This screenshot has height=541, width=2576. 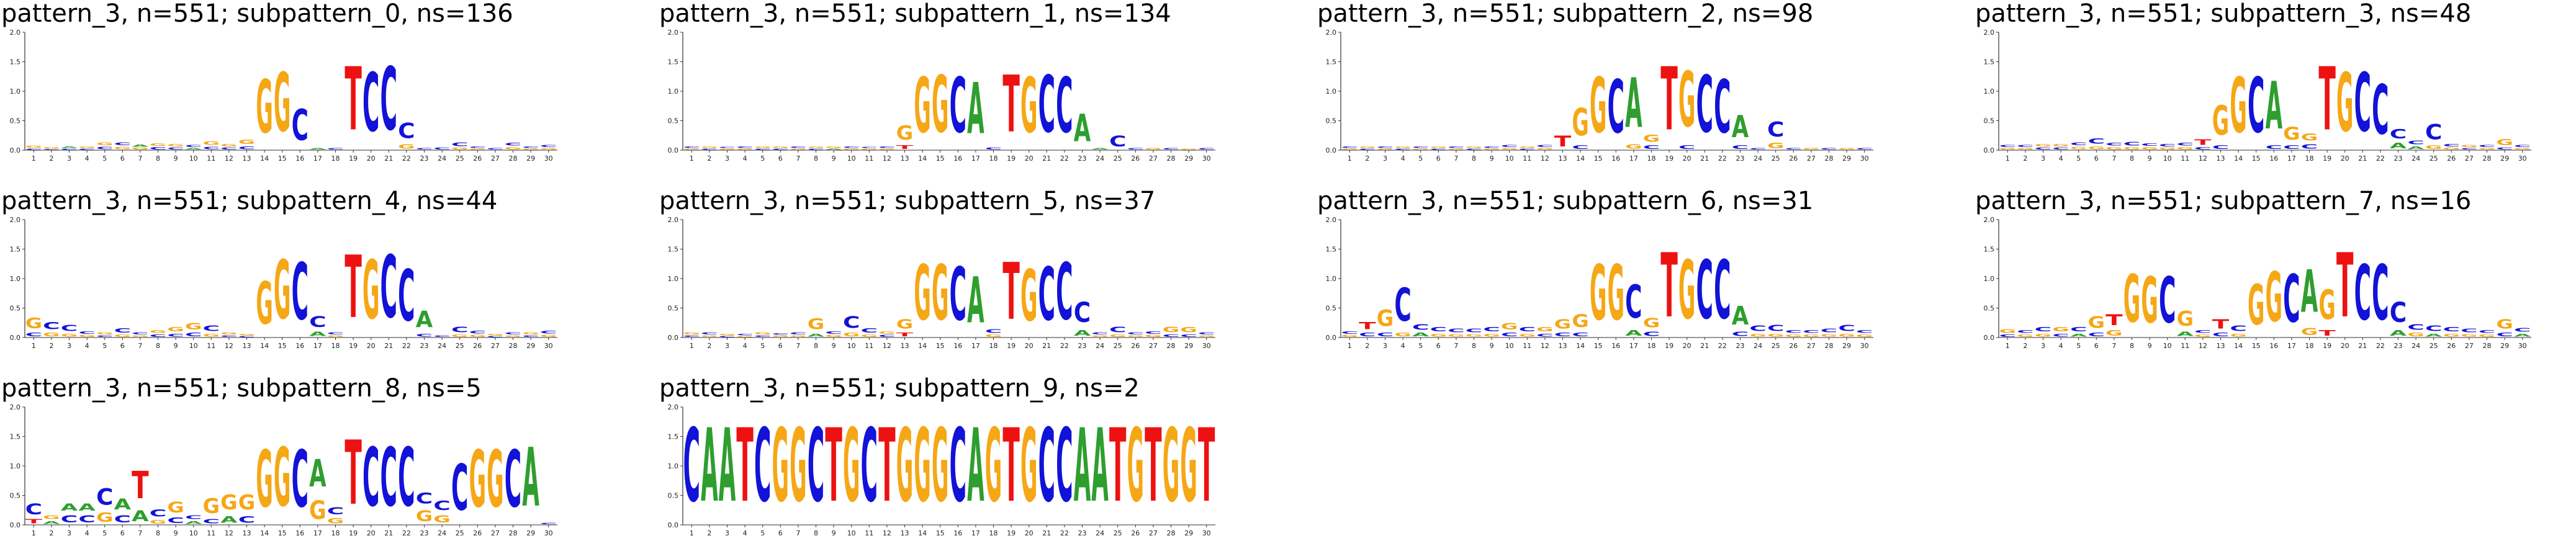 What do you see at coordinates (1651, 158) in the screenshot?
I see `x-tick-label: 18` at bounding box center [1651, 158].